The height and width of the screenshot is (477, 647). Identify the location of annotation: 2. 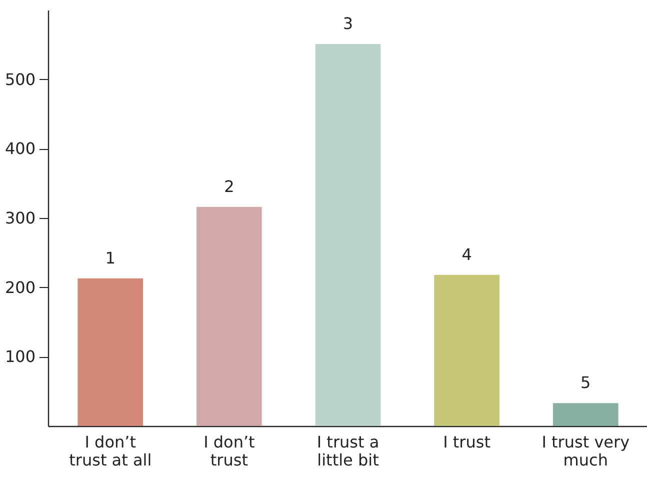
(229, 186).